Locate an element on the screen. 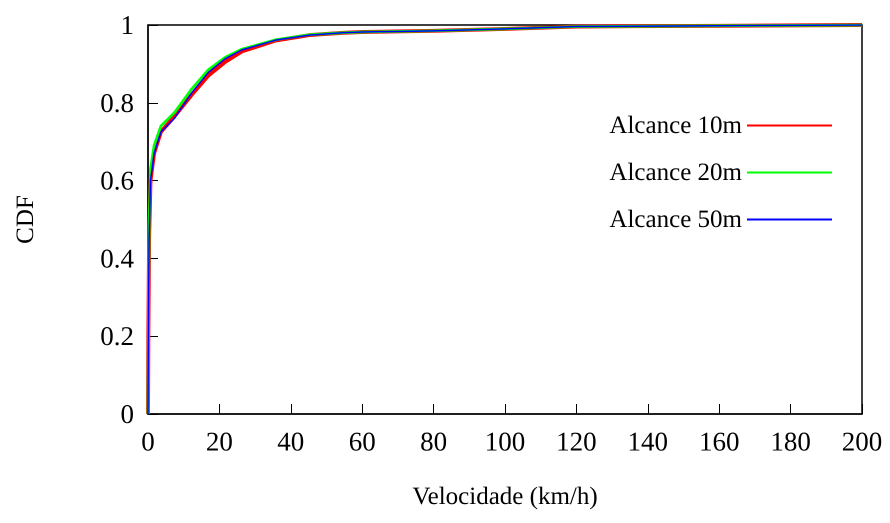 This screenshot has height=523, width=890. y-tick-label: 0.8 is located at coordinates (117, 103).